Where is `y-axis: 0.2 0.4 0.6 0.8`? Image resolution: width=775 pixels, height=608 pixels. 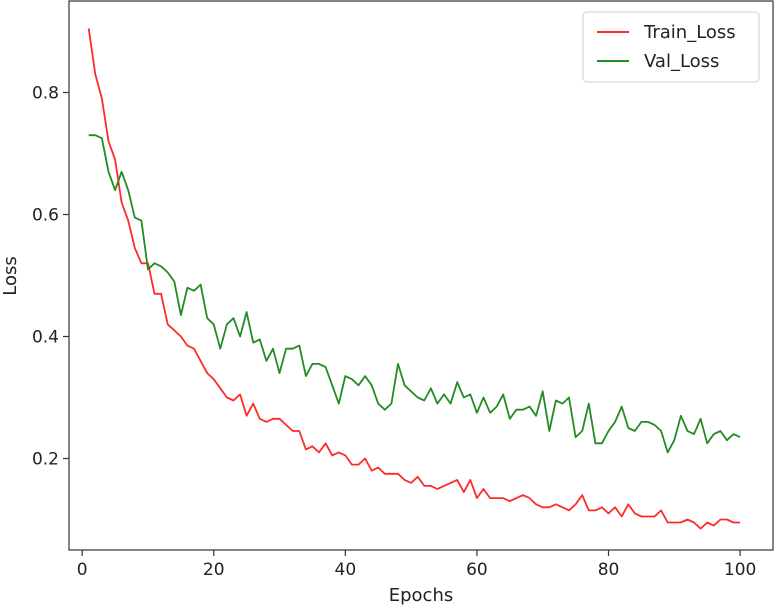 y-axis: 0.2 0.4 0.6 0.8 is located at coordinates (50, 277).